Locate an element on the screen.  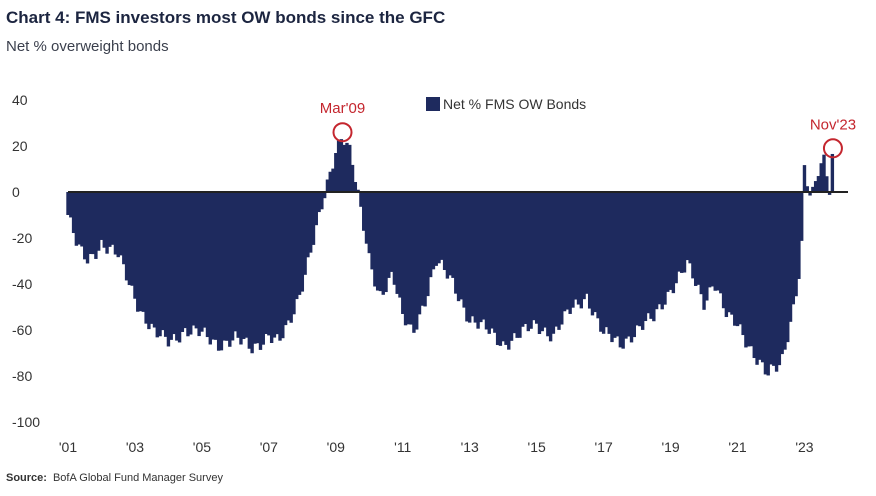
y-tick-label: -20 is located at coordinates (22, 238).